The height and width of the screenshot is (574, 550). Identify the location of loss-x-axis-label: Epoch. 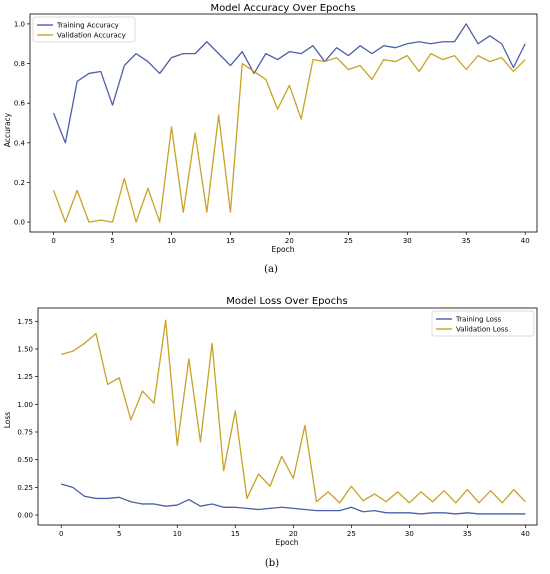
(287, 542).